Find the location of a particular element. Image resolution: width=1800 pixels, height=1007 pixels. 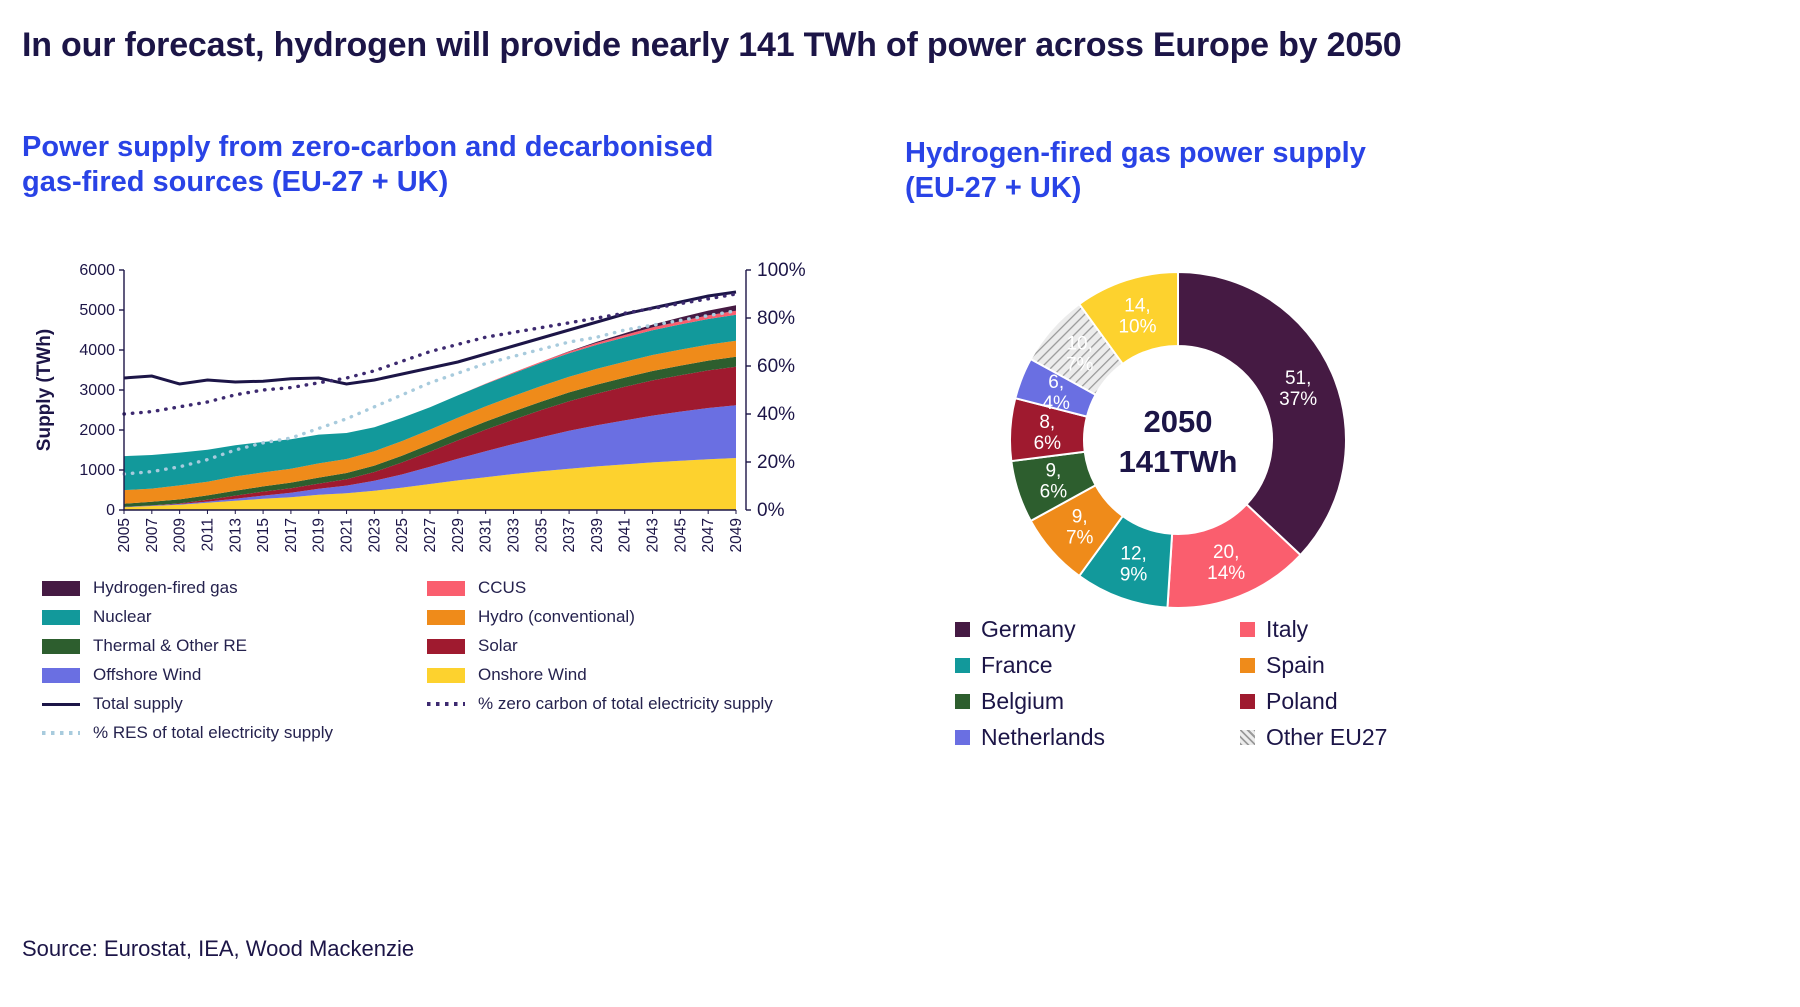

left-axis-tick-label: 1000 is located at coordinates (97, 470).